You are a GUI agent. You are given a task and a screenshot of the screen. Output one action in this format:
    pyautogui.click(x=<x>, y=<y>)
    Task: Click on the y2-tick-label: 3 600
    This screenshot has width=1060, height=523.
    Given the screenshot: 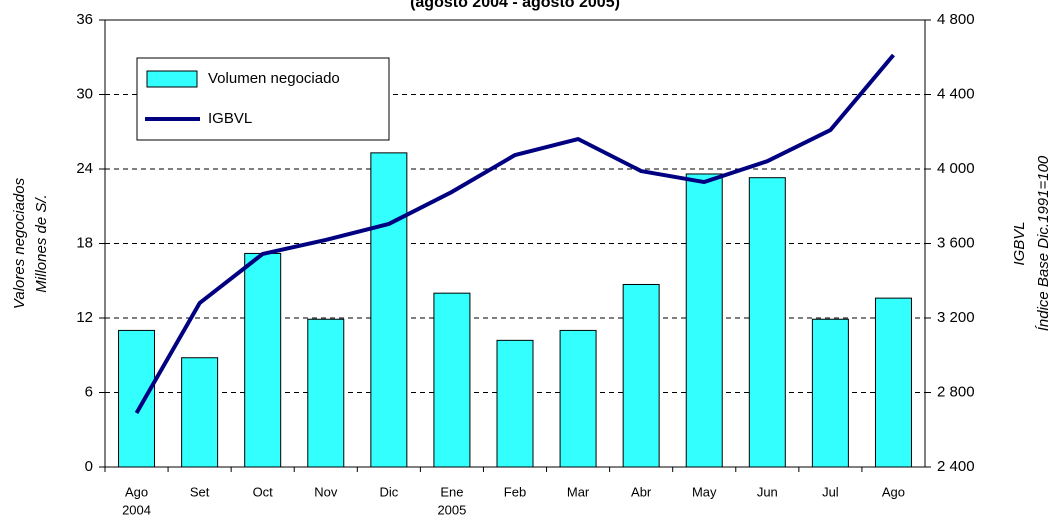 What is the action you would take?
    pyautogui.click(x=956, y=242)
    